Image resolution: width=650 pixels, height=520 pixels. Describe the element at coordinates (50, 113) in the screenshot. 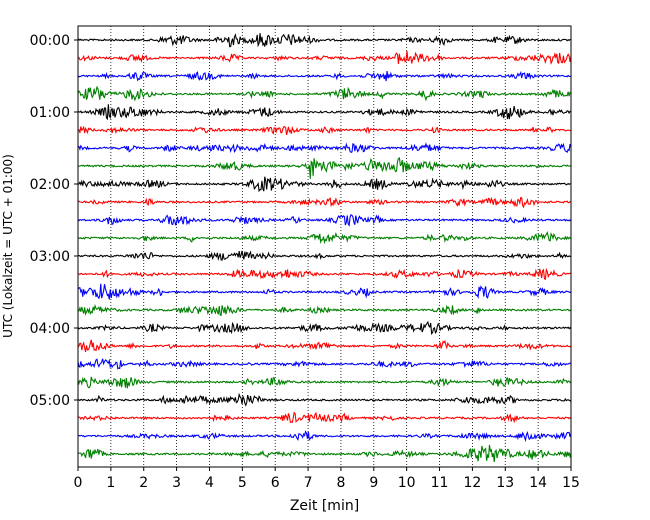

I see `y-tick-label: 01:00` at that location.